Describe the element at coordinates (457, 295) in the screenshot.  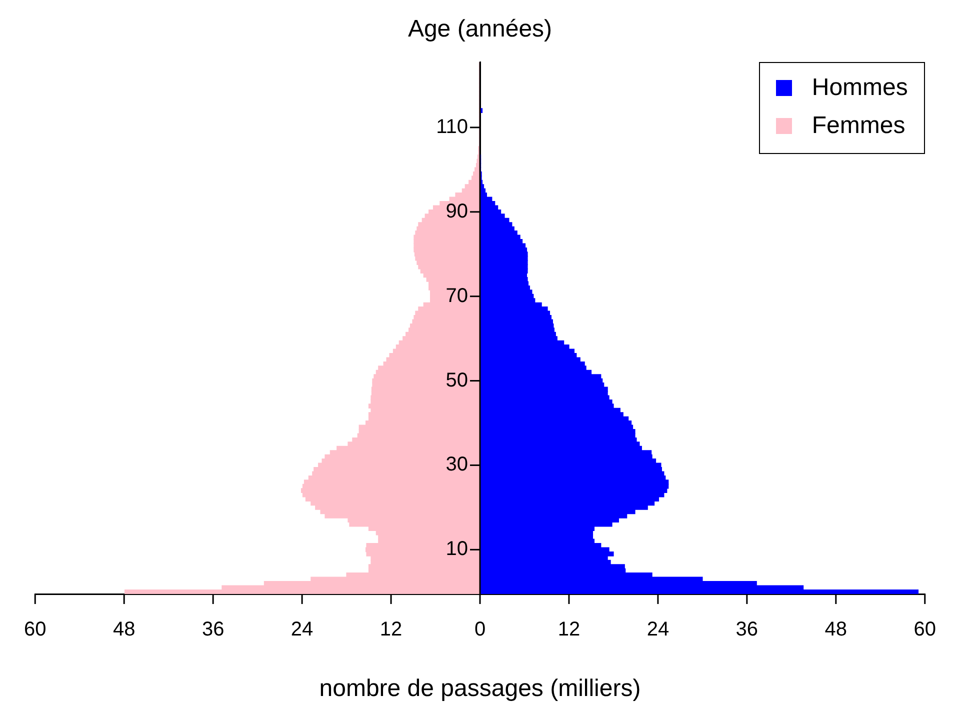
I see `y-tick-label: 70` at that location.